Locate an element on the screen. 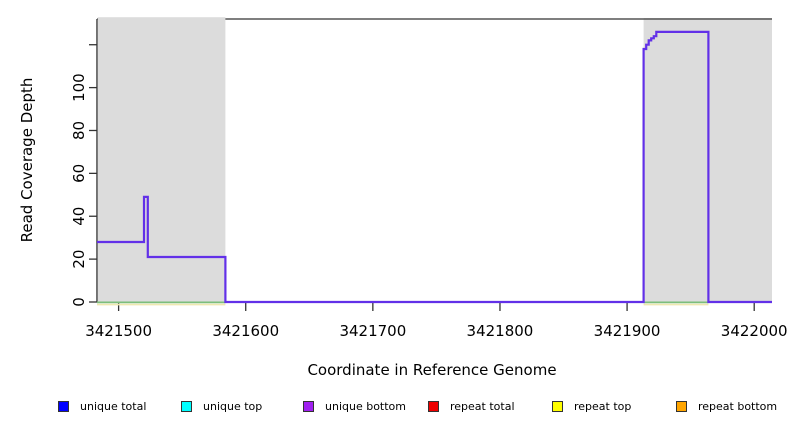 The height and width of the screenshot is (432, 792). unique-total-swatch is located at coordinates (63, 406).